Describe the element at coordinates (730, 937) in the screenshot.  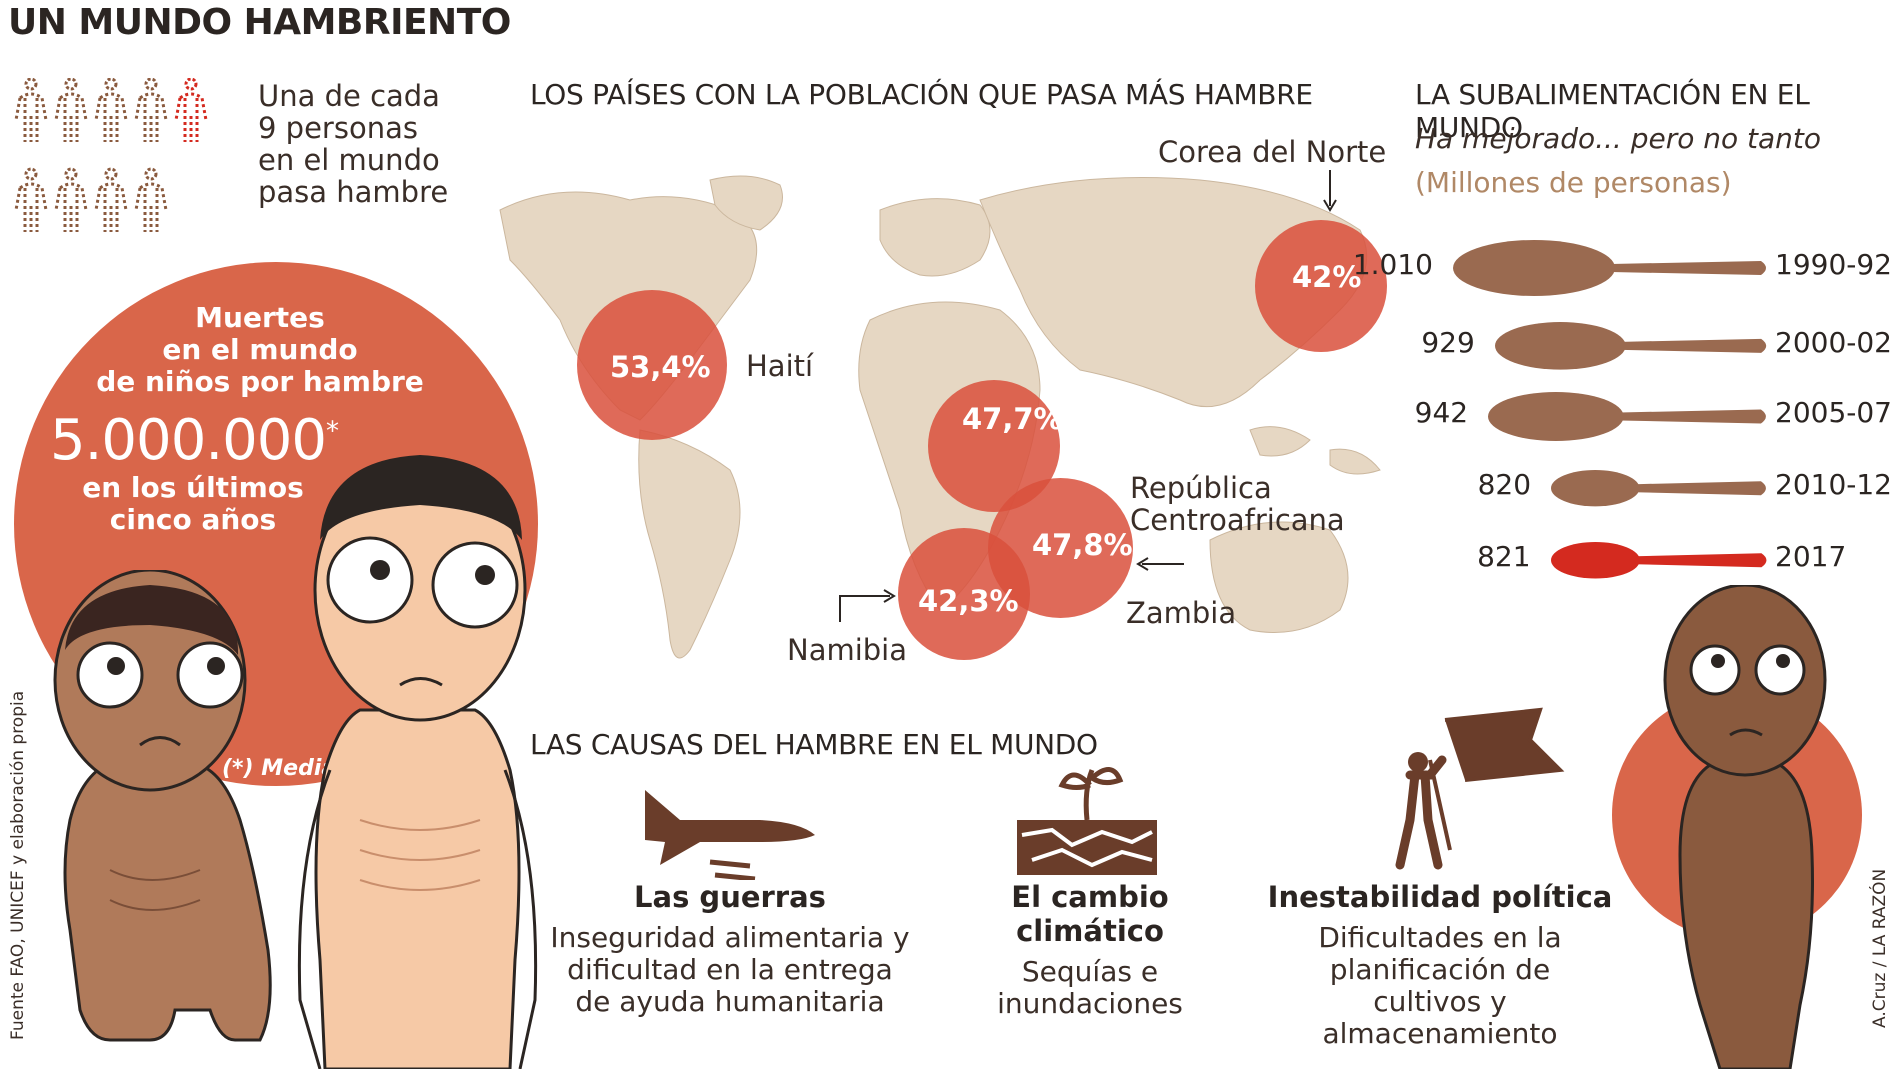
I see `cause-wars-desc1: Inseguridad alimentaria y` at that location.